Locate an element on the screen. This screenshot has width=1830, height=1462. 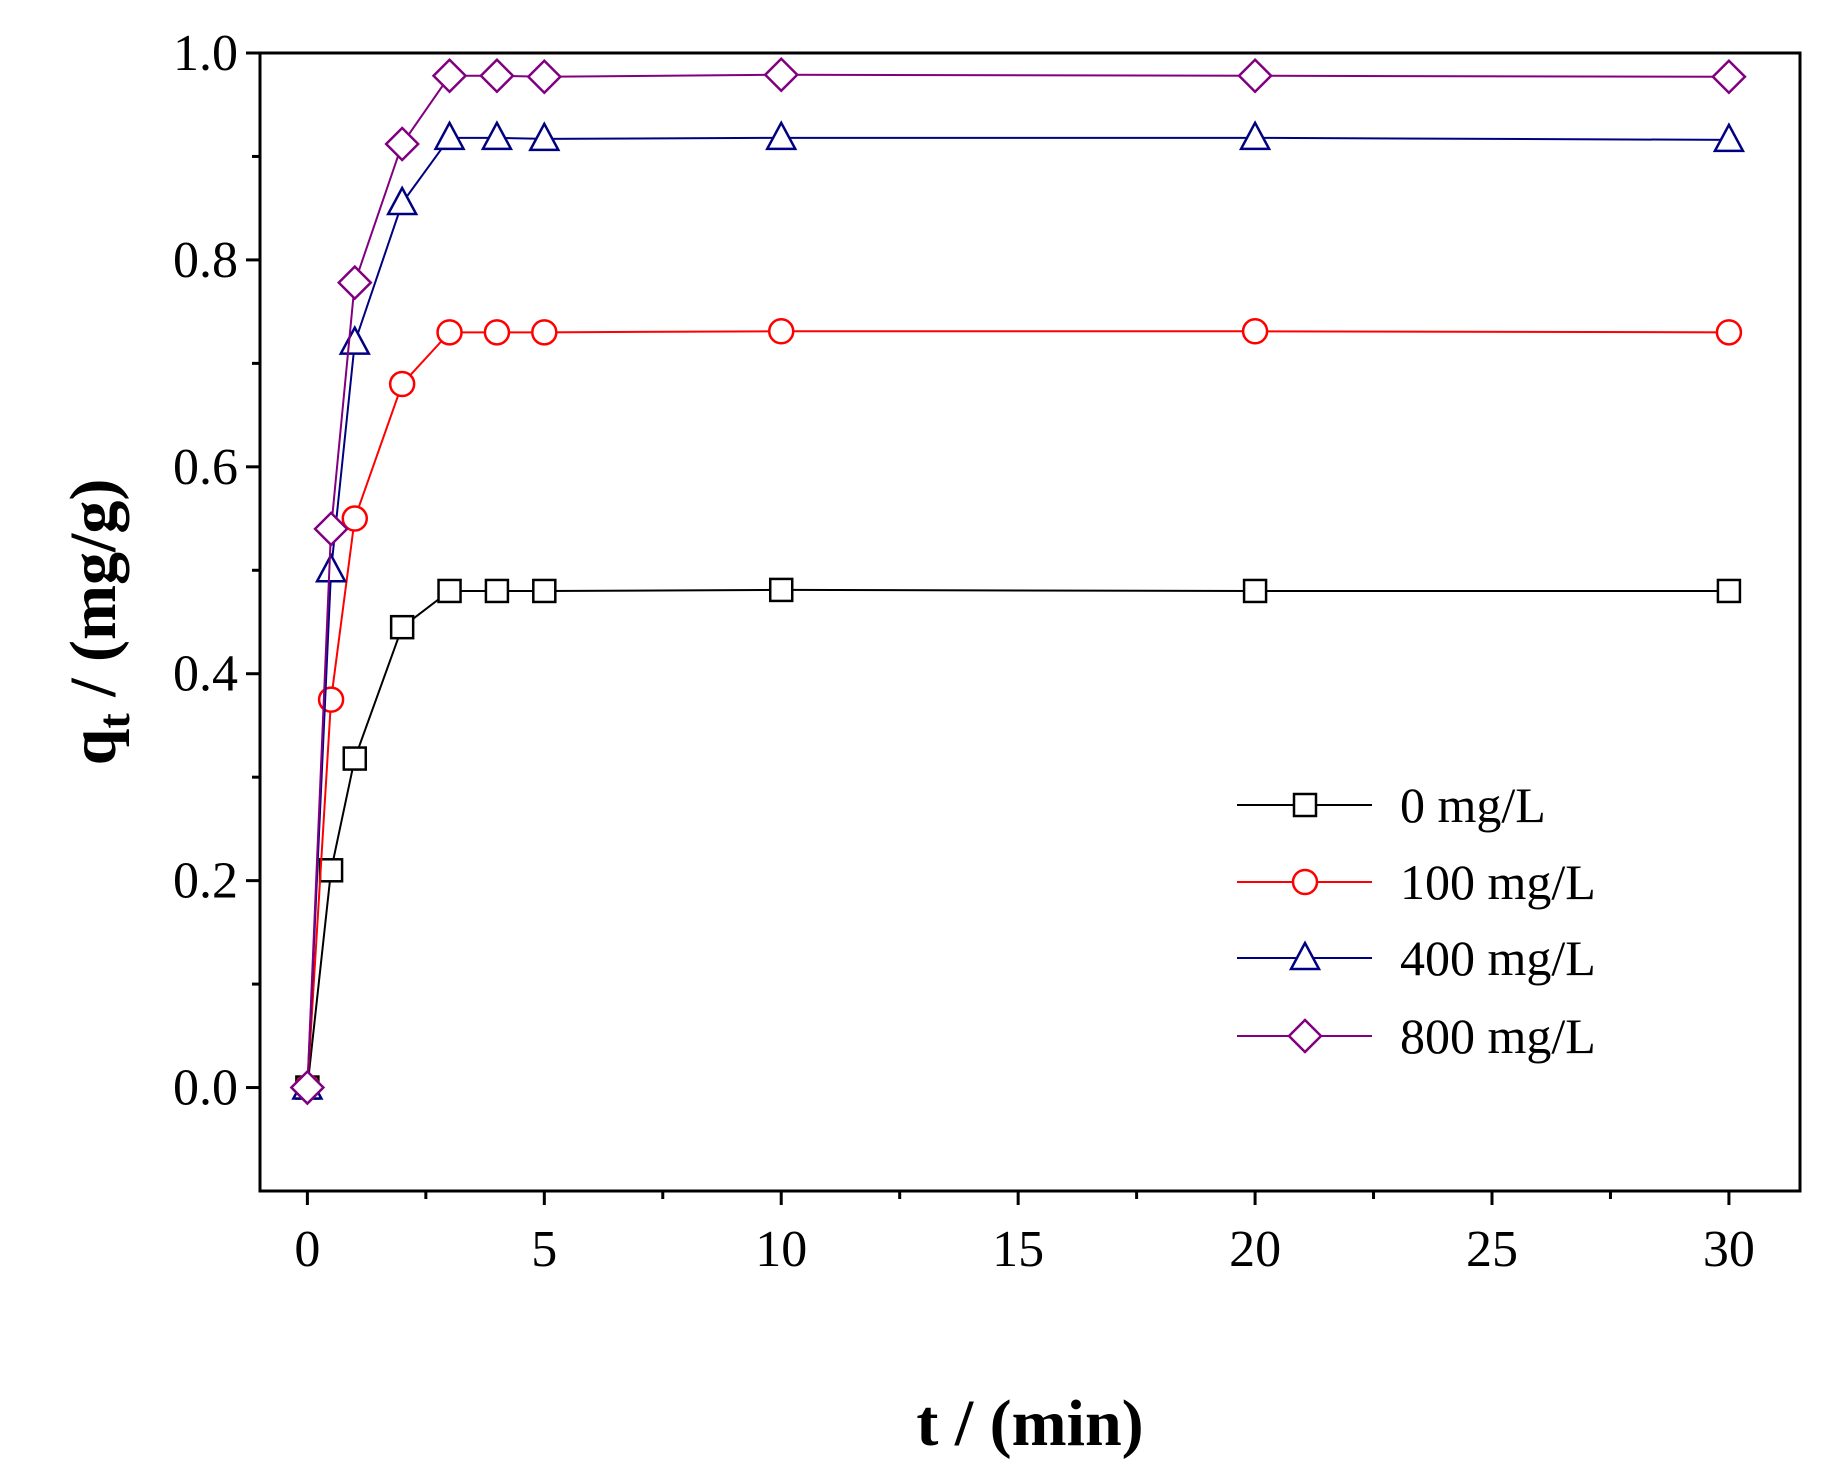
legend: 0 mg/L 100 mg/L 400 mg/L 800 mg/L is located at coordinates (1416, 920).